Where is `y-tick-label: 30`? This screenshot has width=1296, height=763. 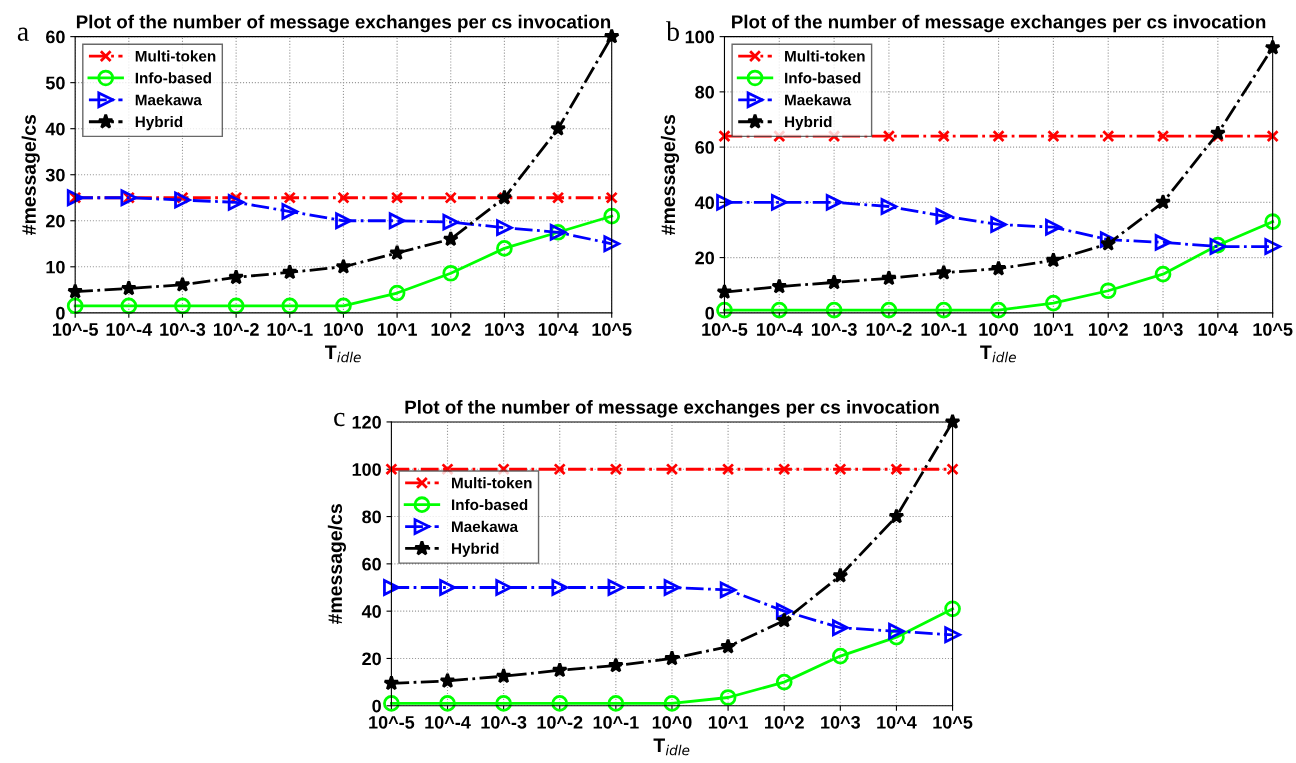 y-tick-label: 30 is located at coordinates (55, 175).